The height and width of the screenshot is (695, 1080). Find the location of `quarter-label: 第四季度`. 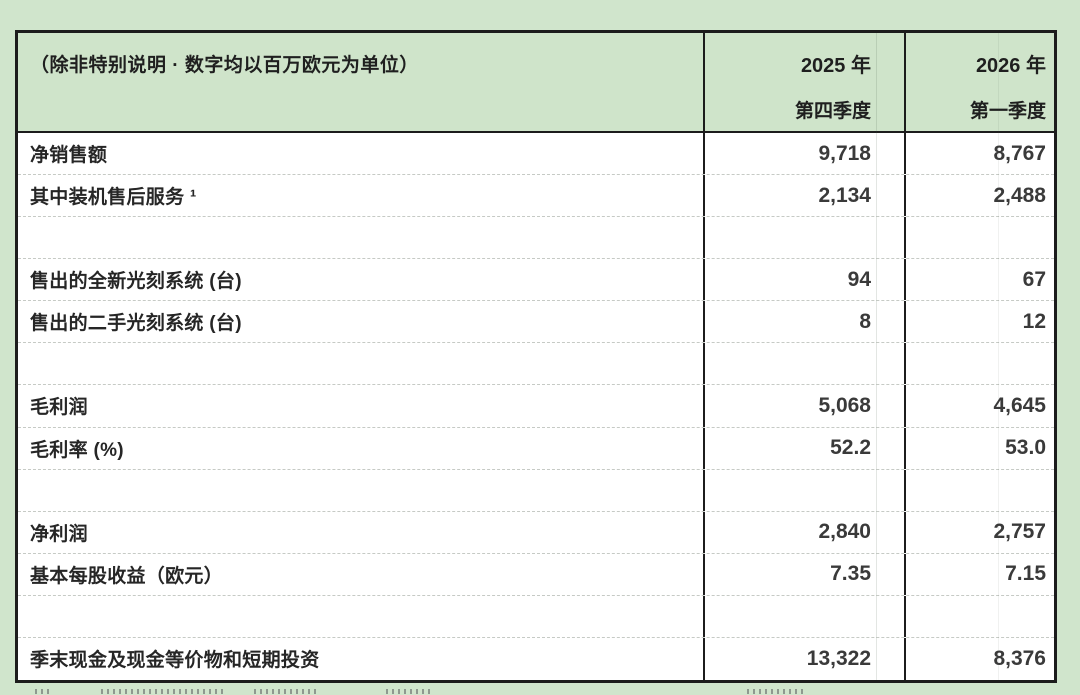

quarter-label: 第四季度 is located at coordinates (832, 111).